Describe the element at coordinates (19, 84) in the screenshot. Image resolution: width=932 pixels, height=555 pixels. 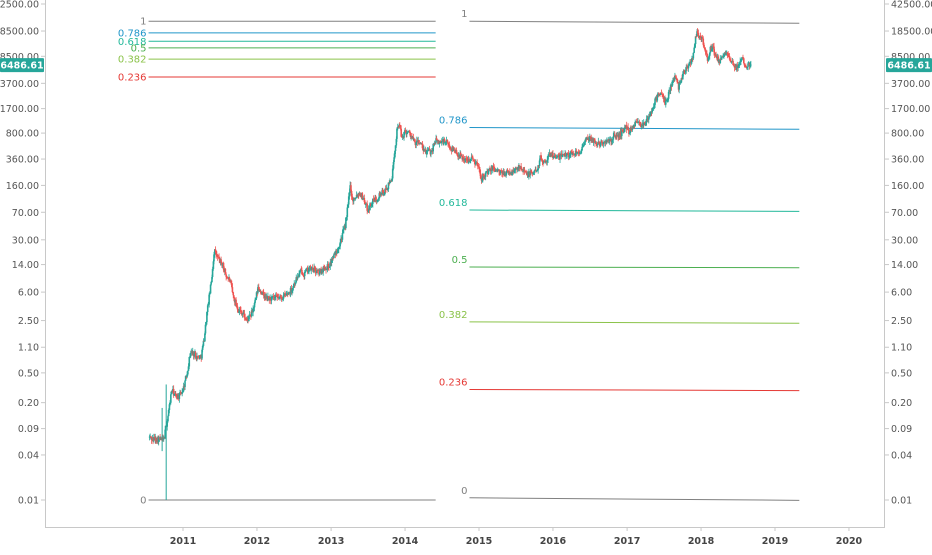
I see `y-tick-label-left: 3700.00` at that location.